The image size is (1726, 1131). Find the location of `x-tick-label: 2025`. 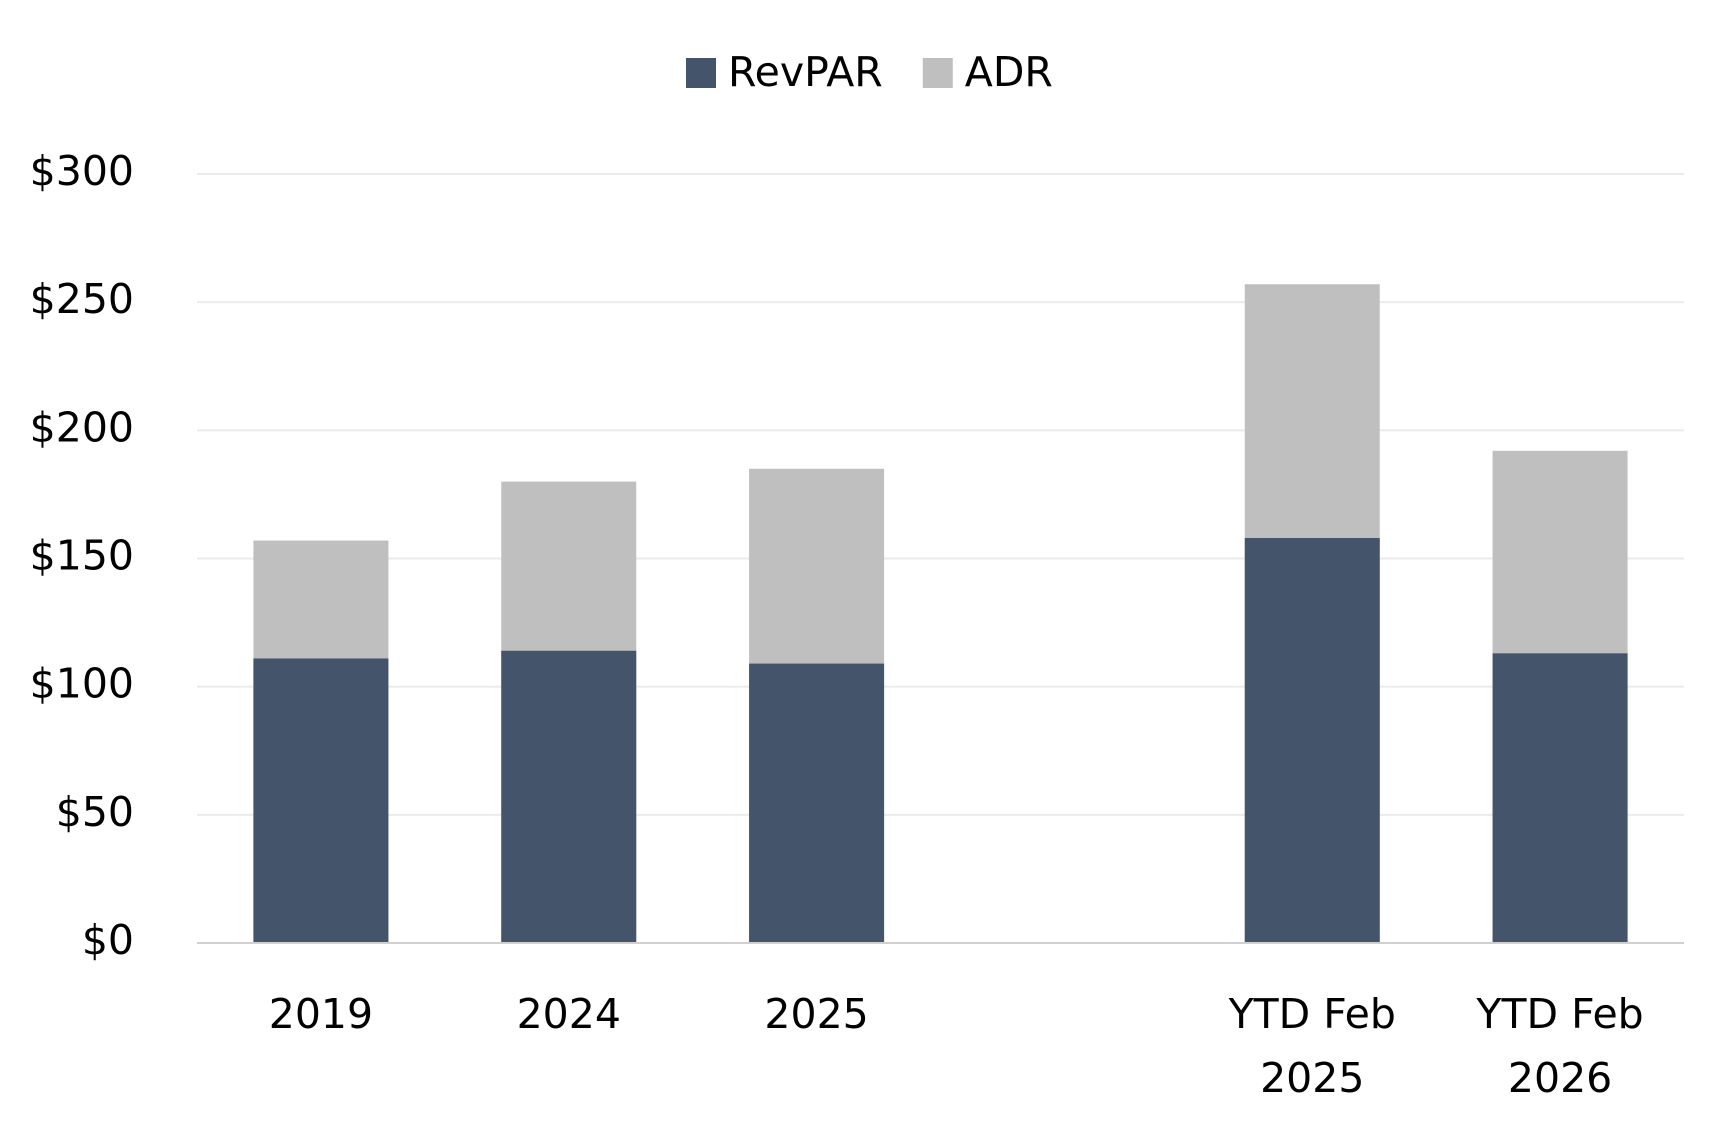

x-tick-label: 2025 is located at coordinates (816, 1014).